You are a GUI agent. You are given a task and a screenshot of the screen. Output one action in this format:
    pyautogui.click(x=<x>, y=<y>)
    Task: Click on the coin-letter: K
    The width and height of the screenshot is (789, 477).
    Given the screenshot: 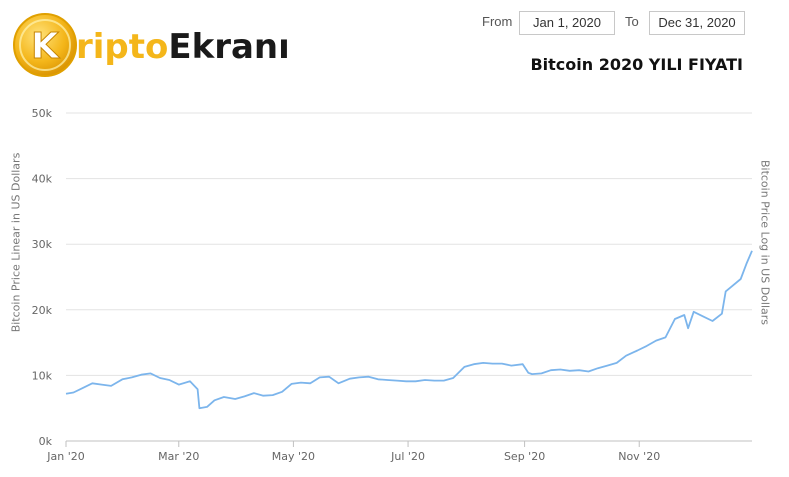 What is the action you would take?
    pyautogui.click(x=45, y=46)
    